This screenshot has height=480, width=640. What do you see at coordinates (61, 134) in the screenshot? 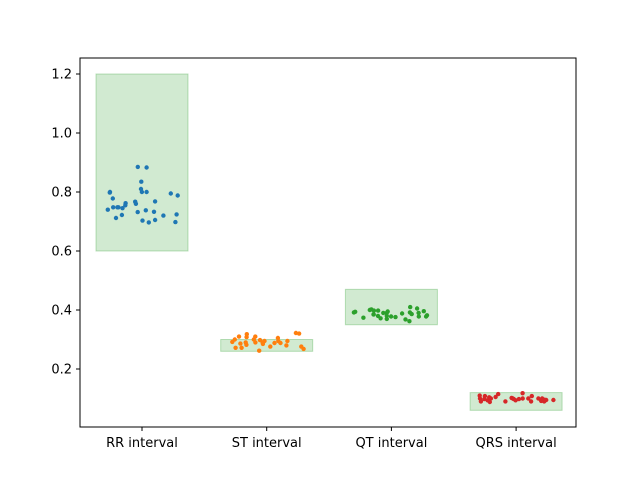
I see `y-tick-label: 1.0` at bounding box center [61, 134].